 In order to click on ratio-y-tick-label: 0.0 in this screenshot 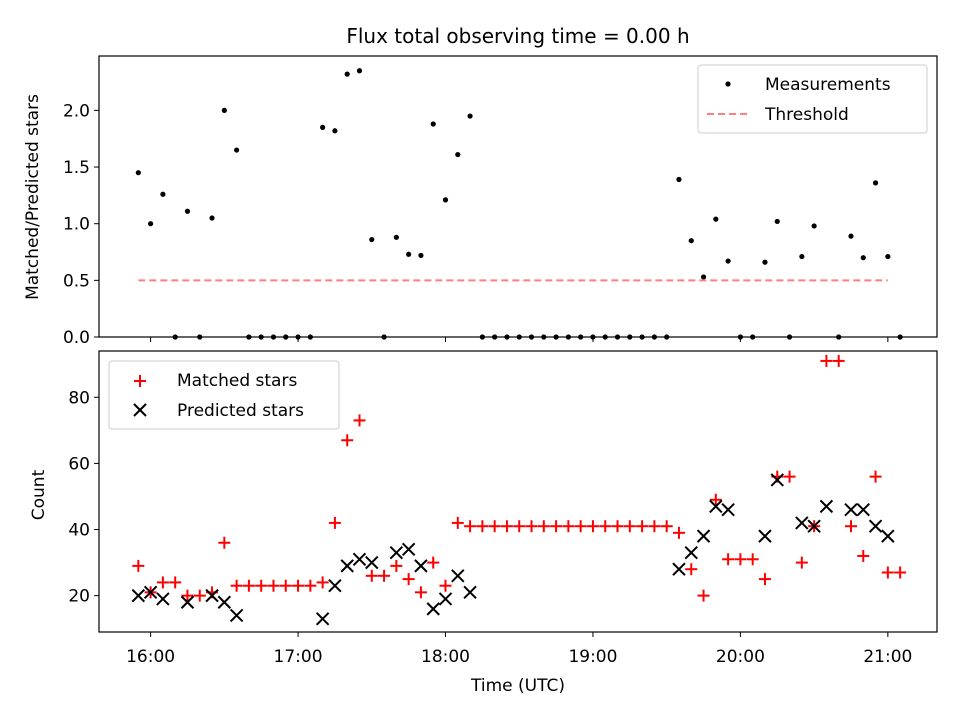, I will do `click(76, 338)`.